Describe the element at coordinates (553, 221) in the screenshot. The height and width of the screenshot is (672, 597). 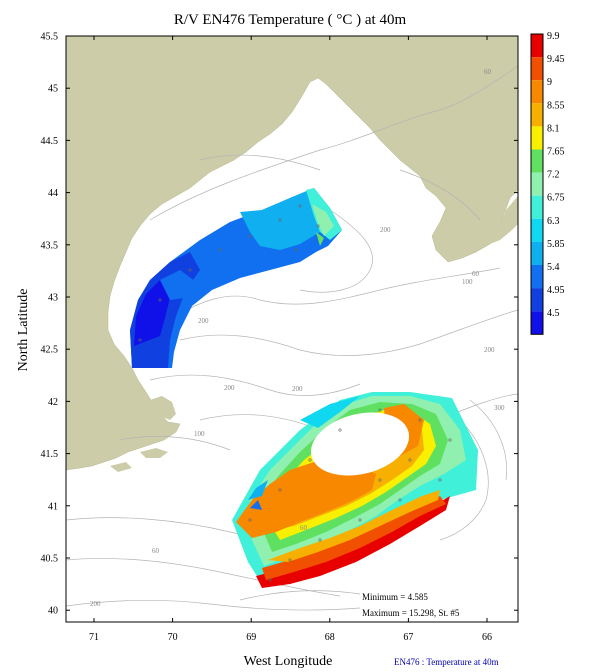
I see `colorbar-label: 6.3` at that location.